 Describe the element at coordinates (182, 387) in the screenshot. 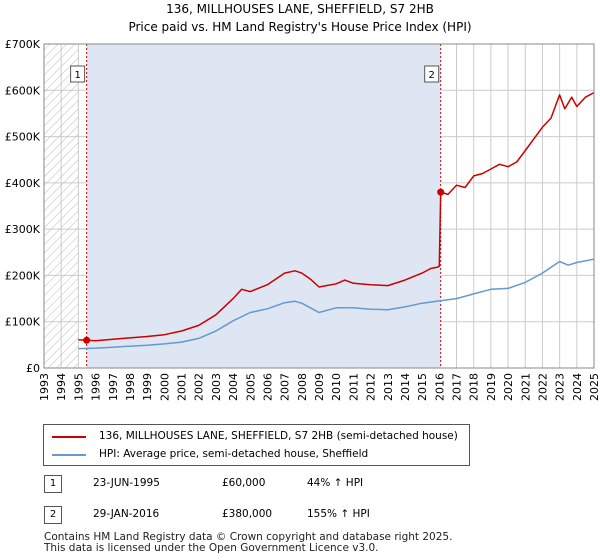

I see `x-tick-label: 2001` at that location.